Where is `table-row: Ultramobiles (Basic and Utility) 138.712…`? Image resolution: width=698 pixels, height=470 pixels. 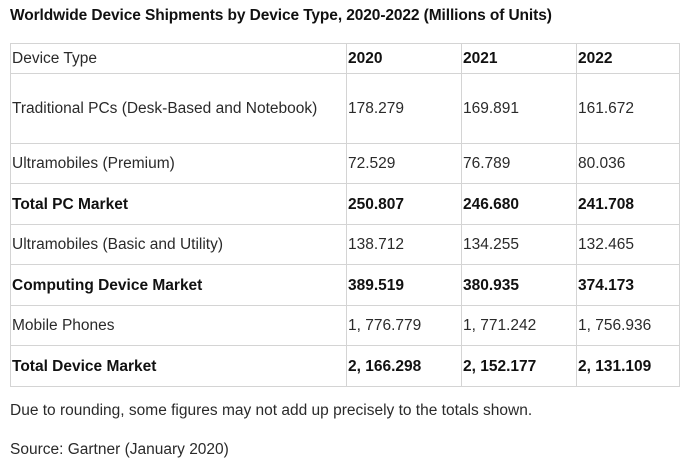 table-row: Ultramobiles (Basic and Utility) 138.712… is located at coordinates (345, 244).